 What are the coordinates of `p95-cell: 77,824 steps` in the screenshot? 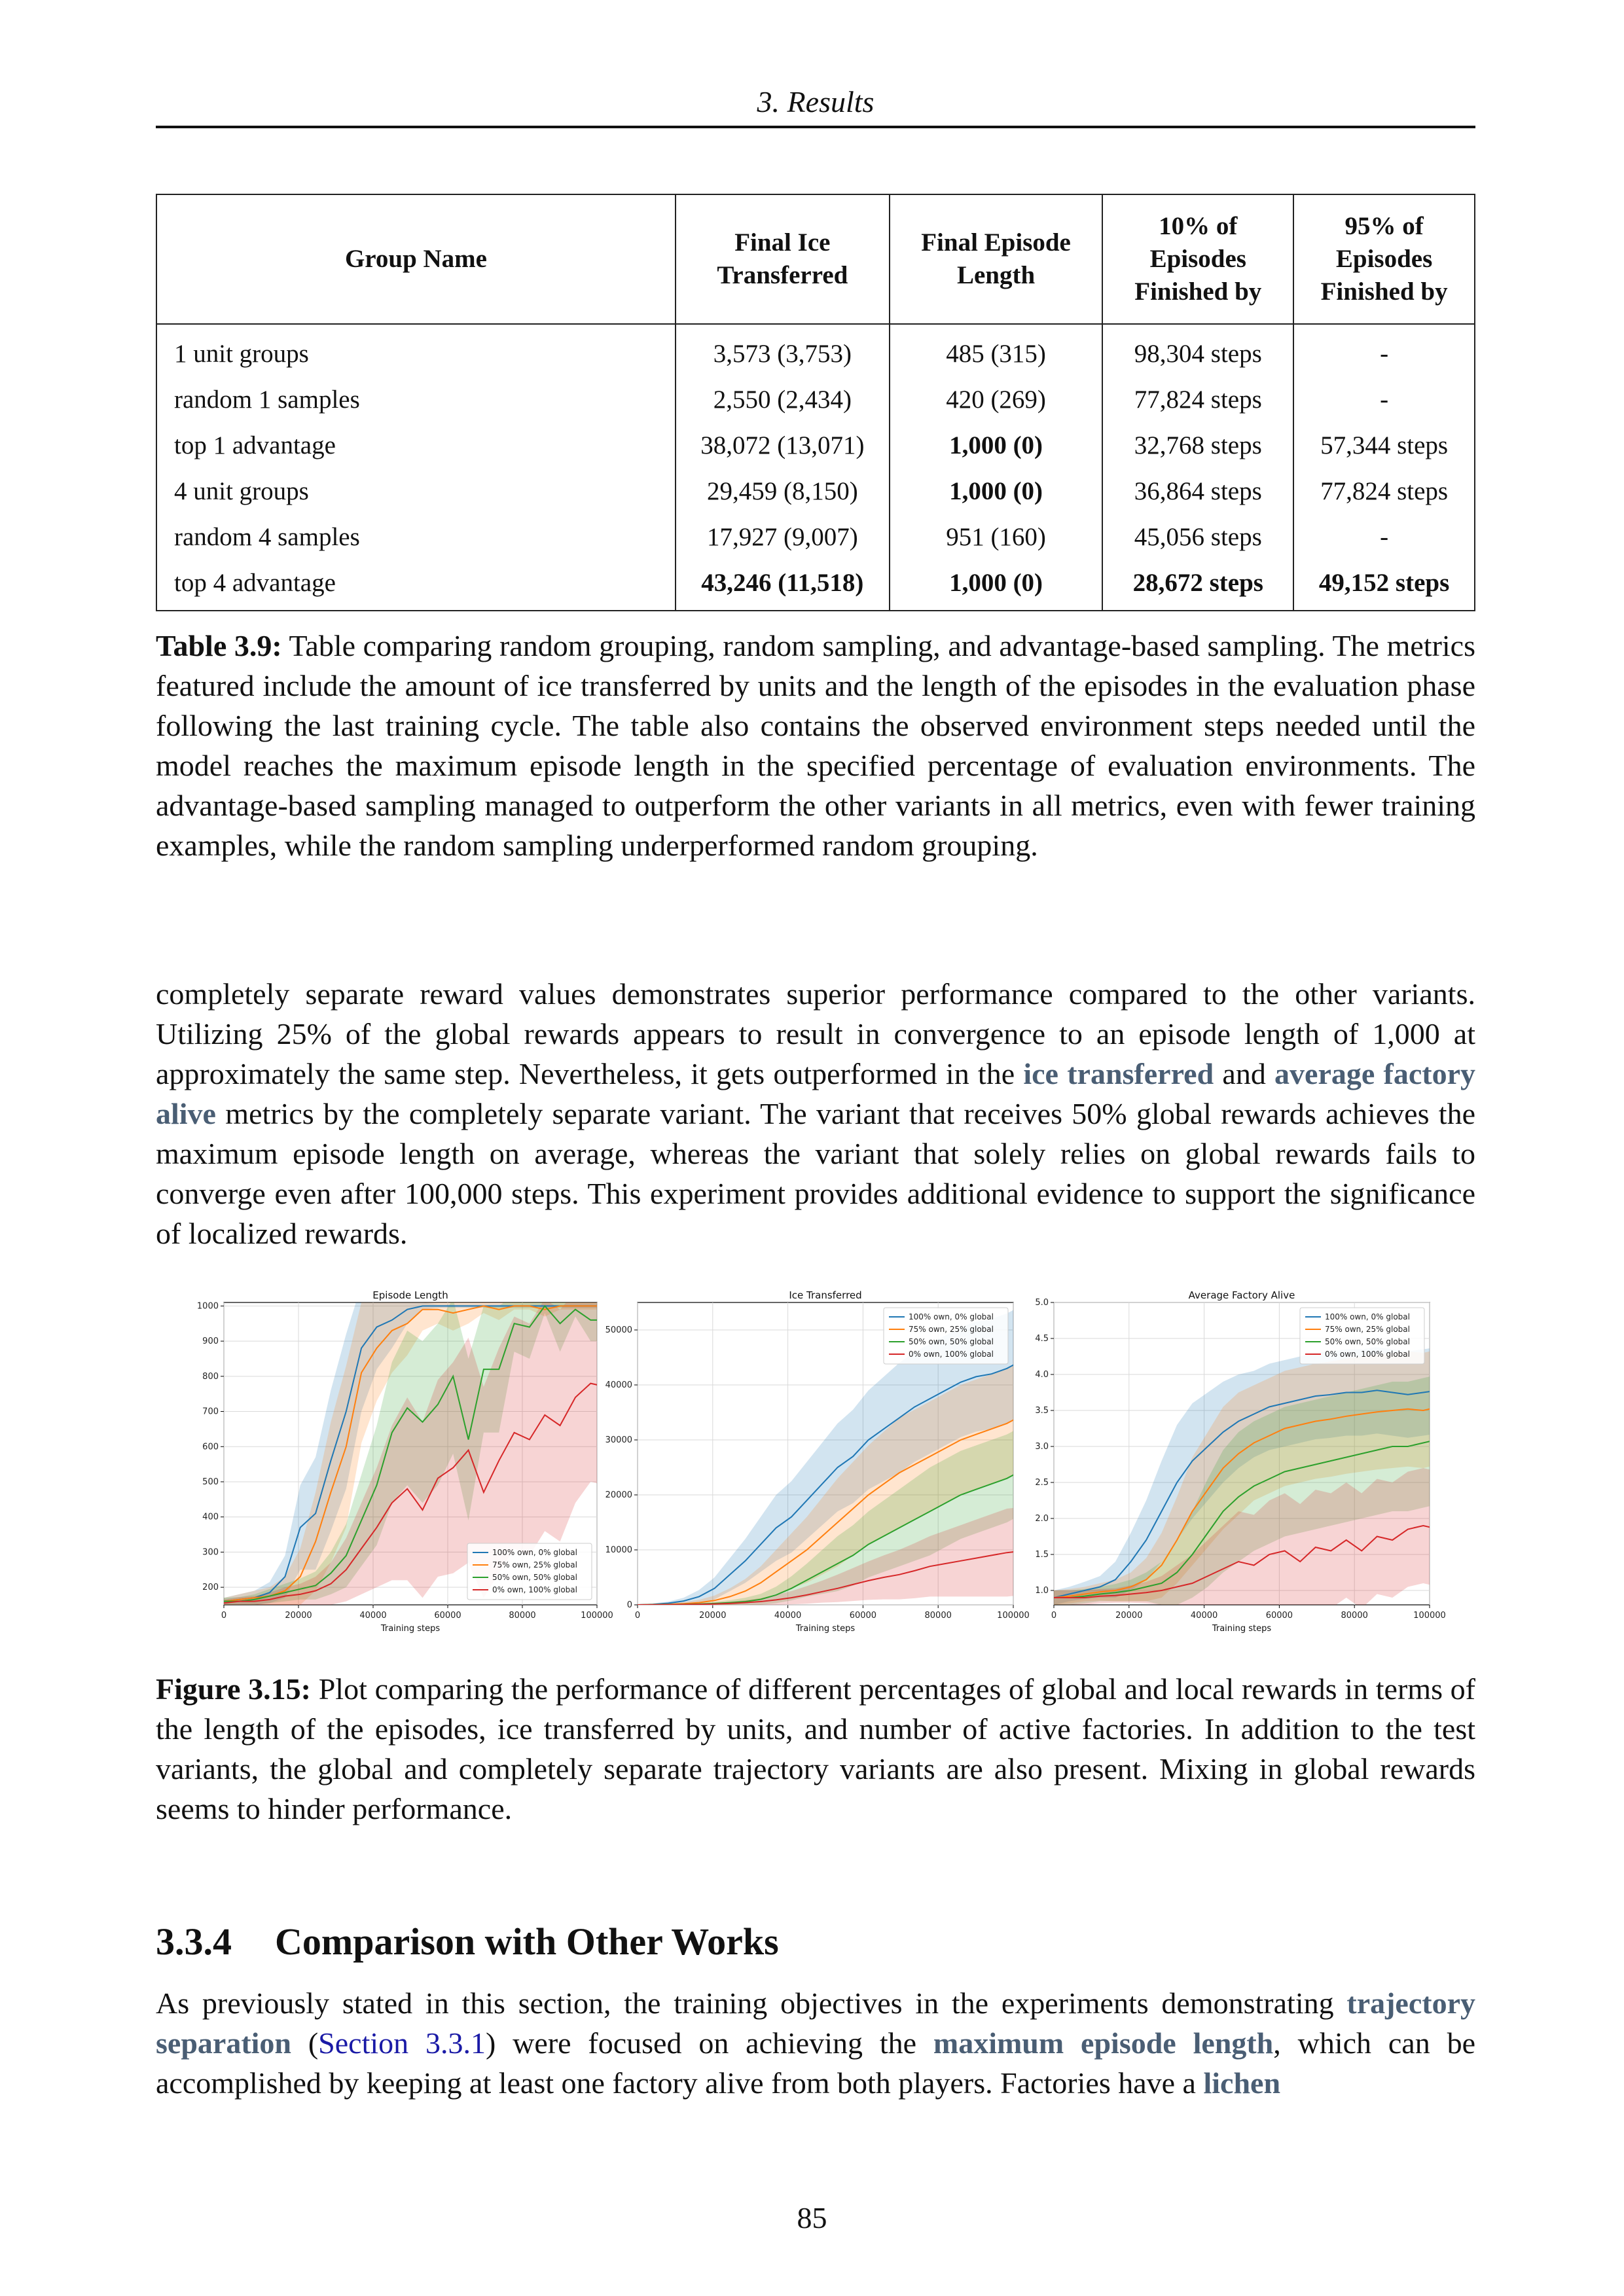 It's located at (1384, 491).